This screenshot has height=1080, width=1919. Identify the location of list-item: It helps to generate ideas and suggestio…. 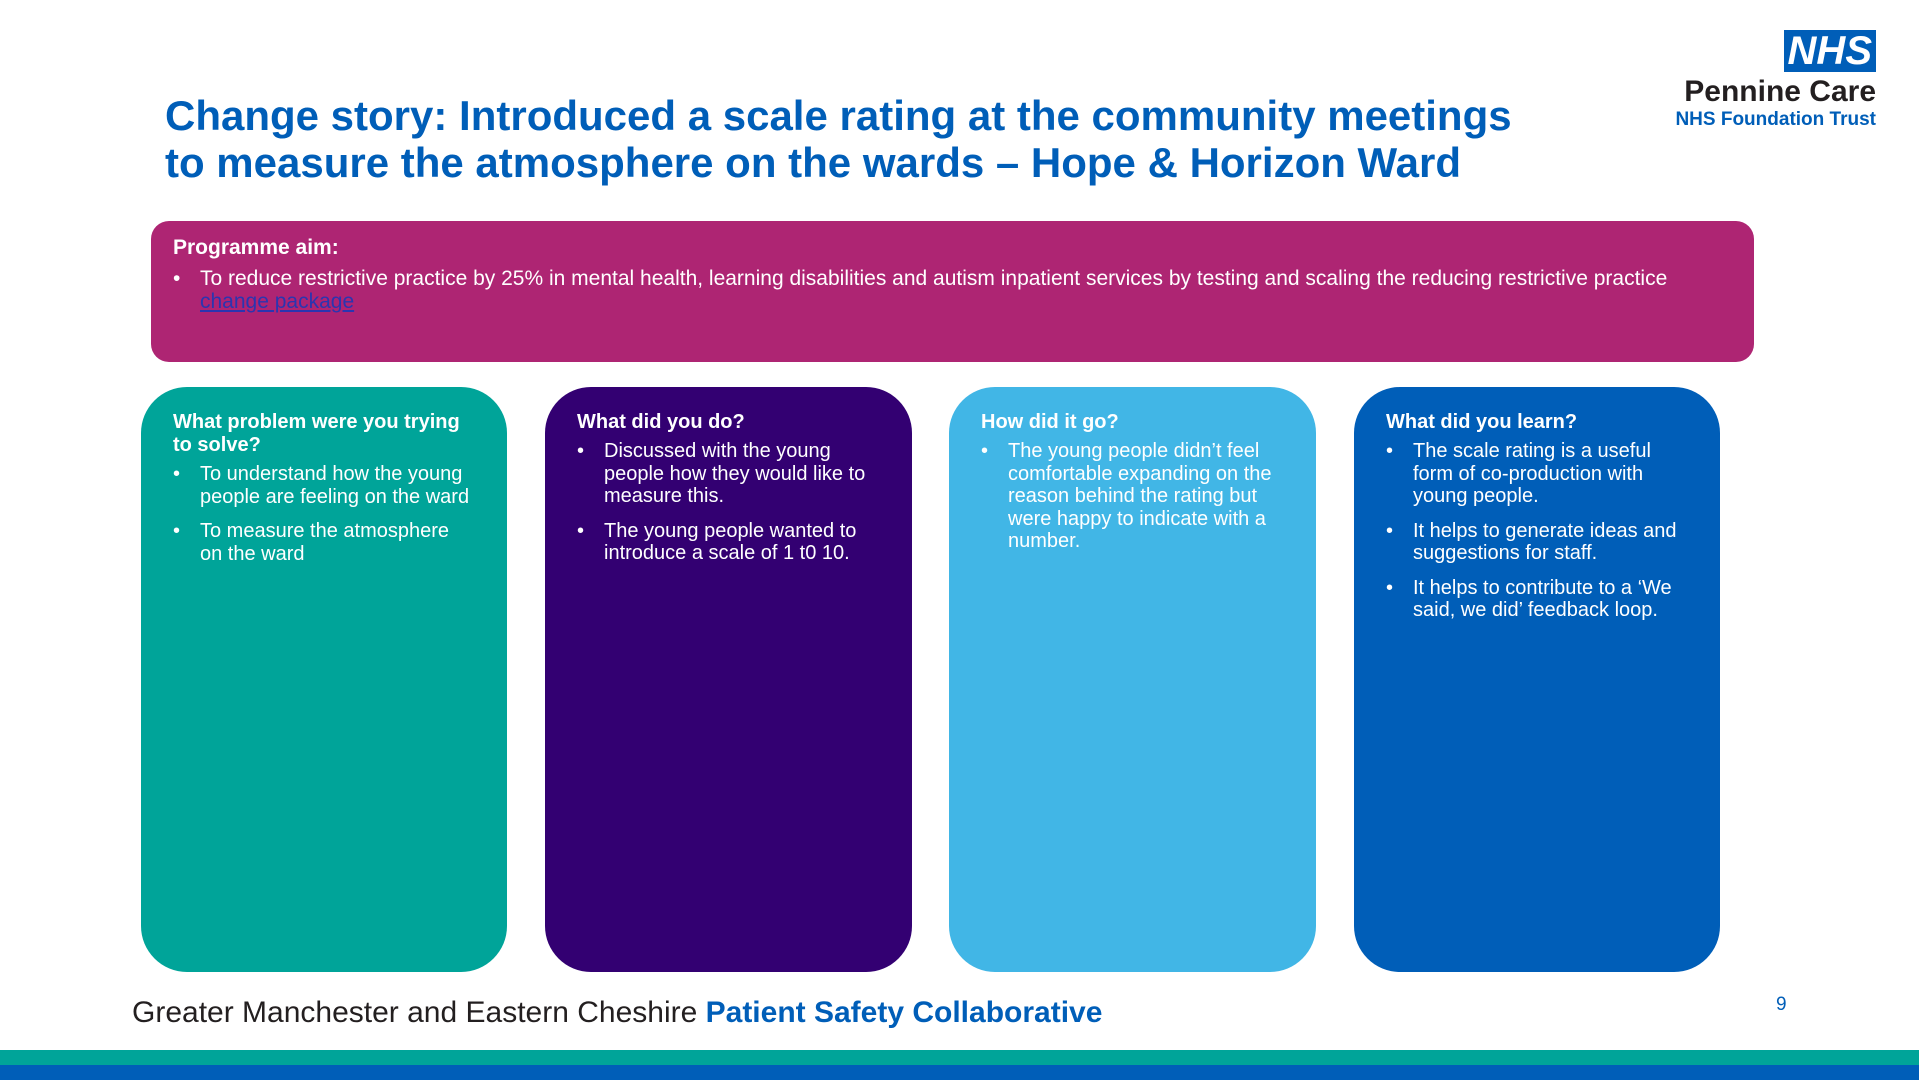
(1537, 542).